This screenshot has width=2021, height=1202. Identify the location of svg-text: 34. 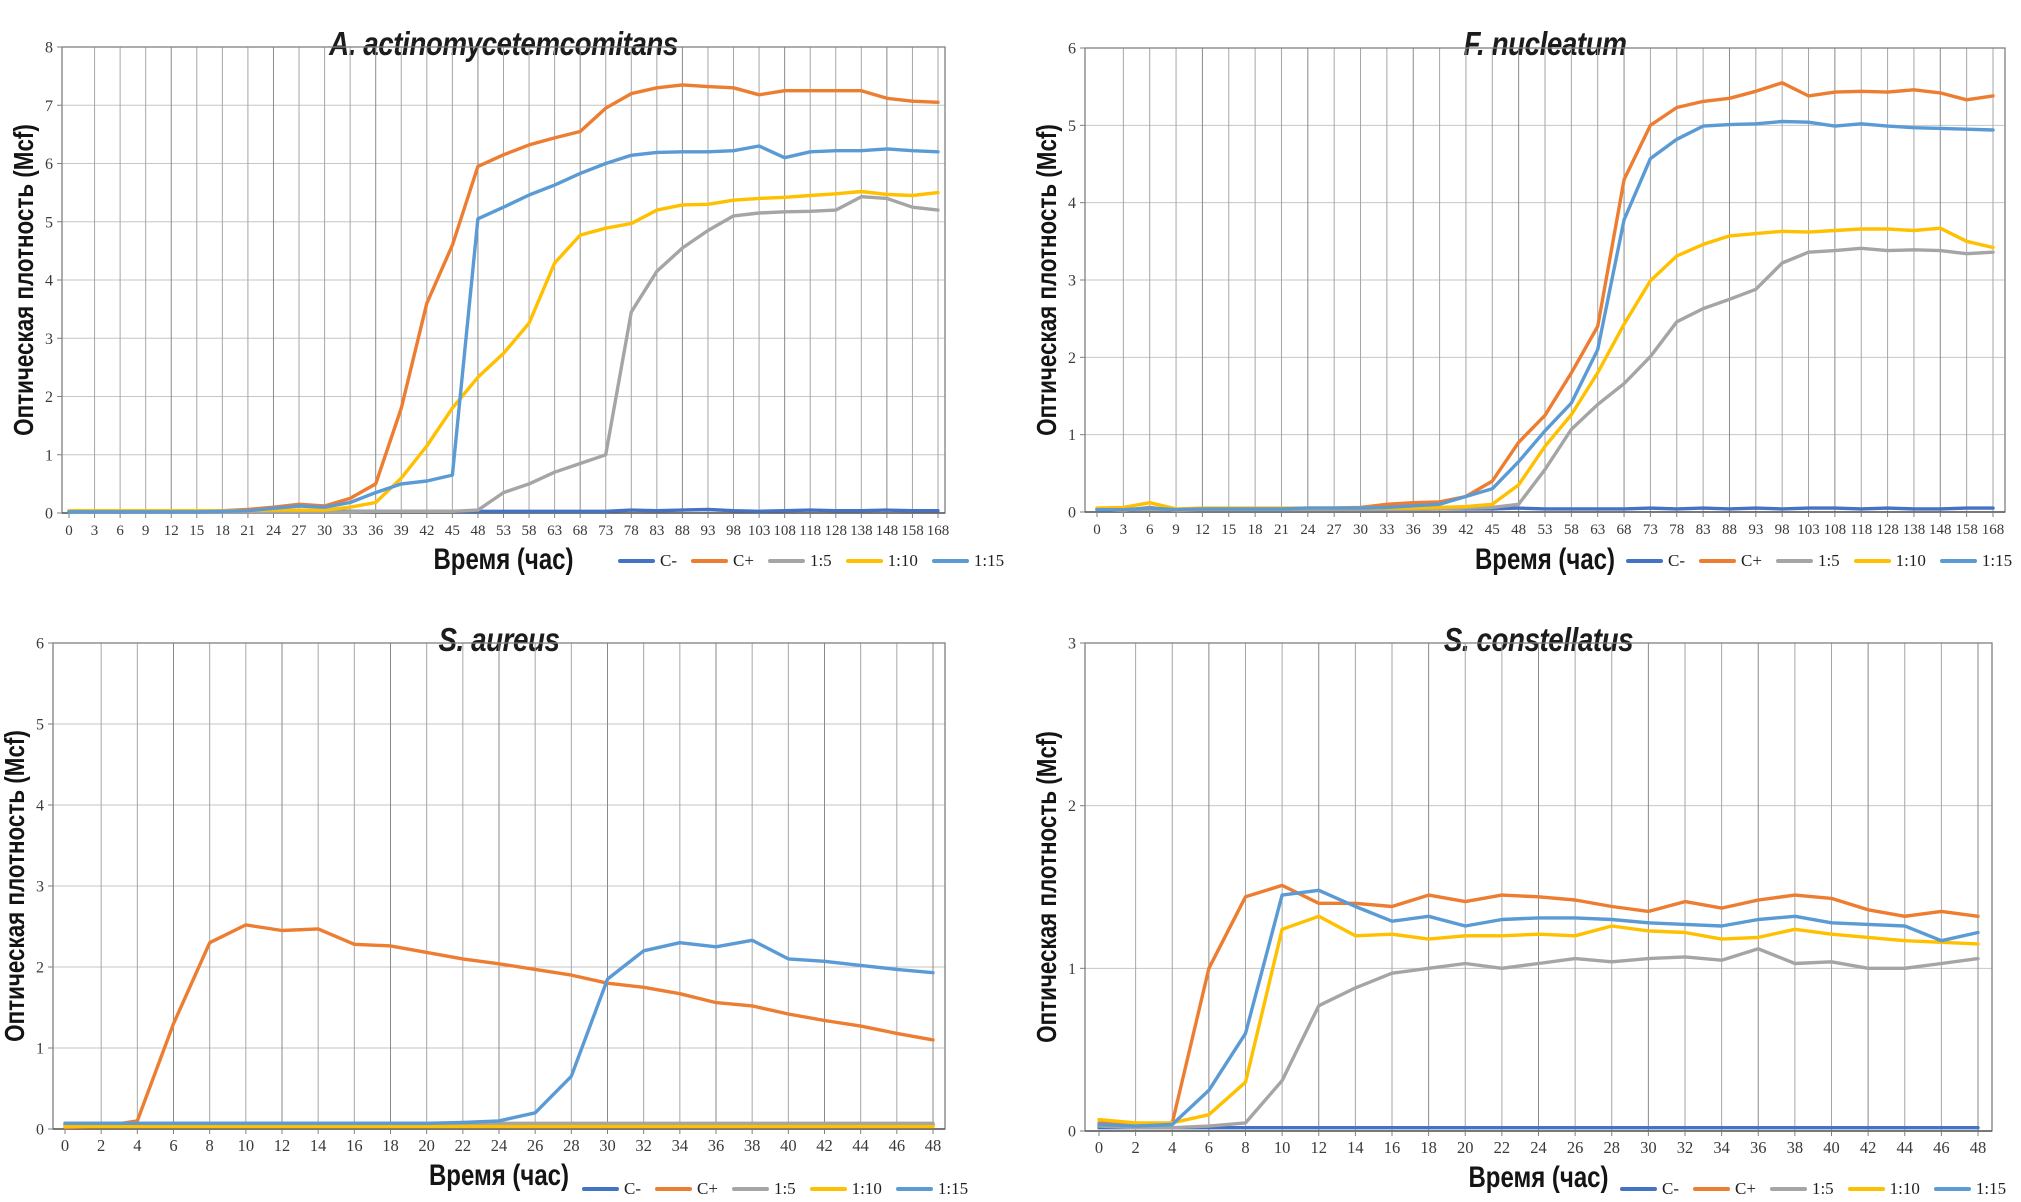
(680, 1145).